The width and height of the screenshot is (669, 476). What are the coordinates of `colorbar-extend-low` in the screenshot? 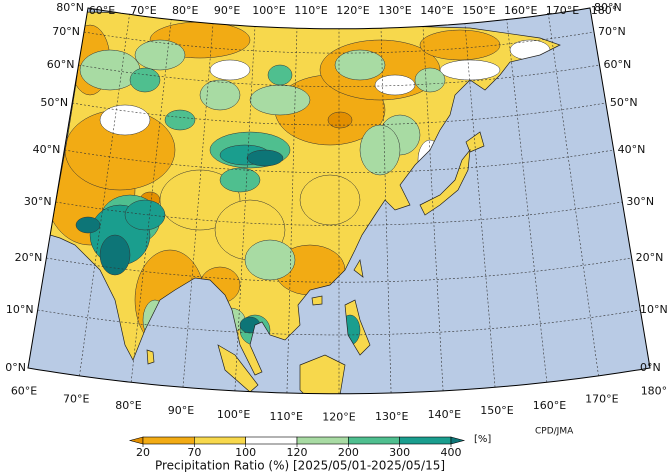 It's located at (136, 440).